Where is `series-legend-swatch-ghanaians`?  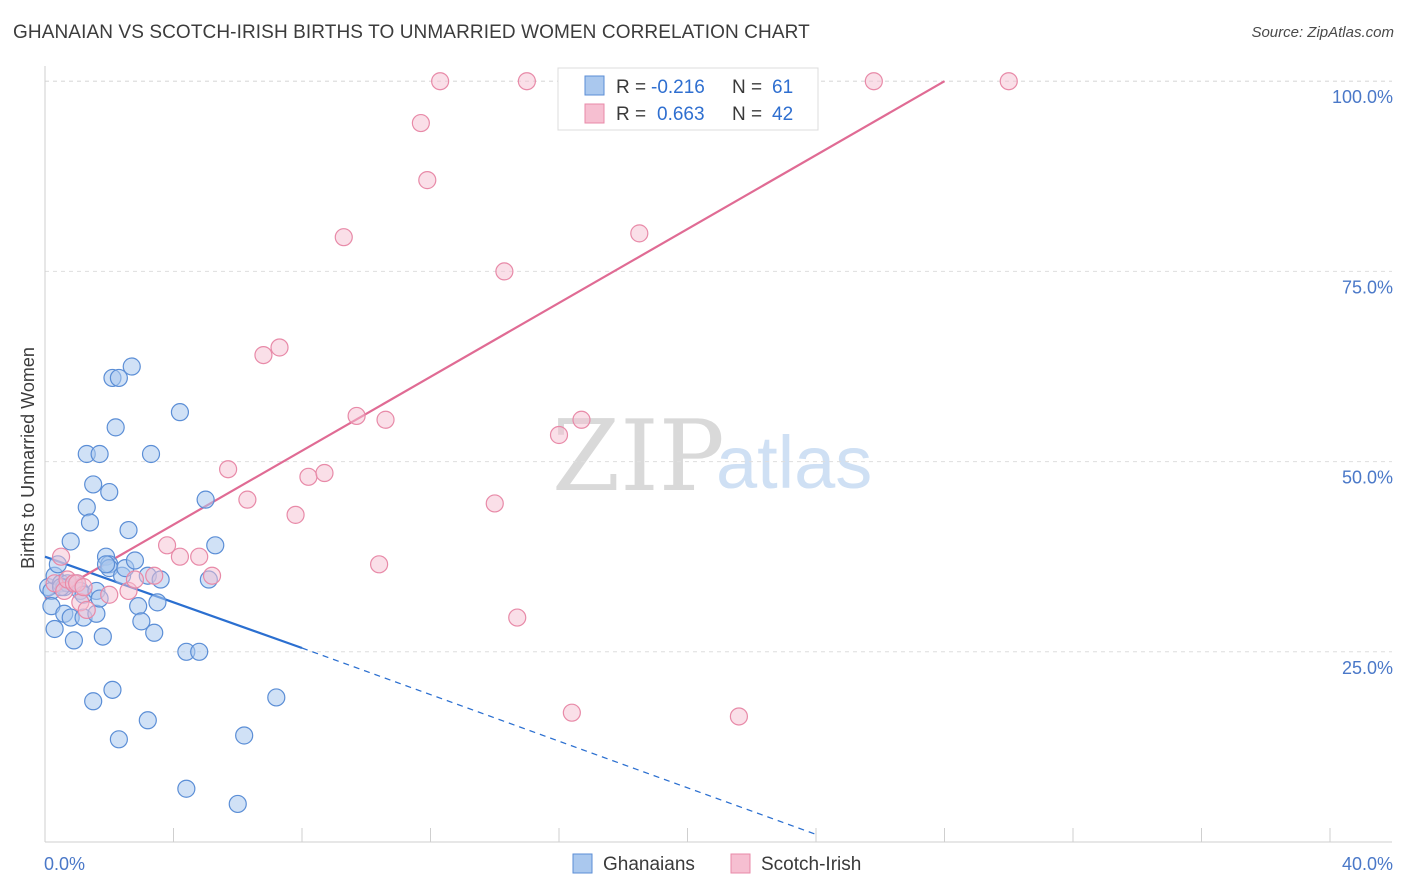
series-legend-swatch-ghanaians is located at coordinates (582, 863).